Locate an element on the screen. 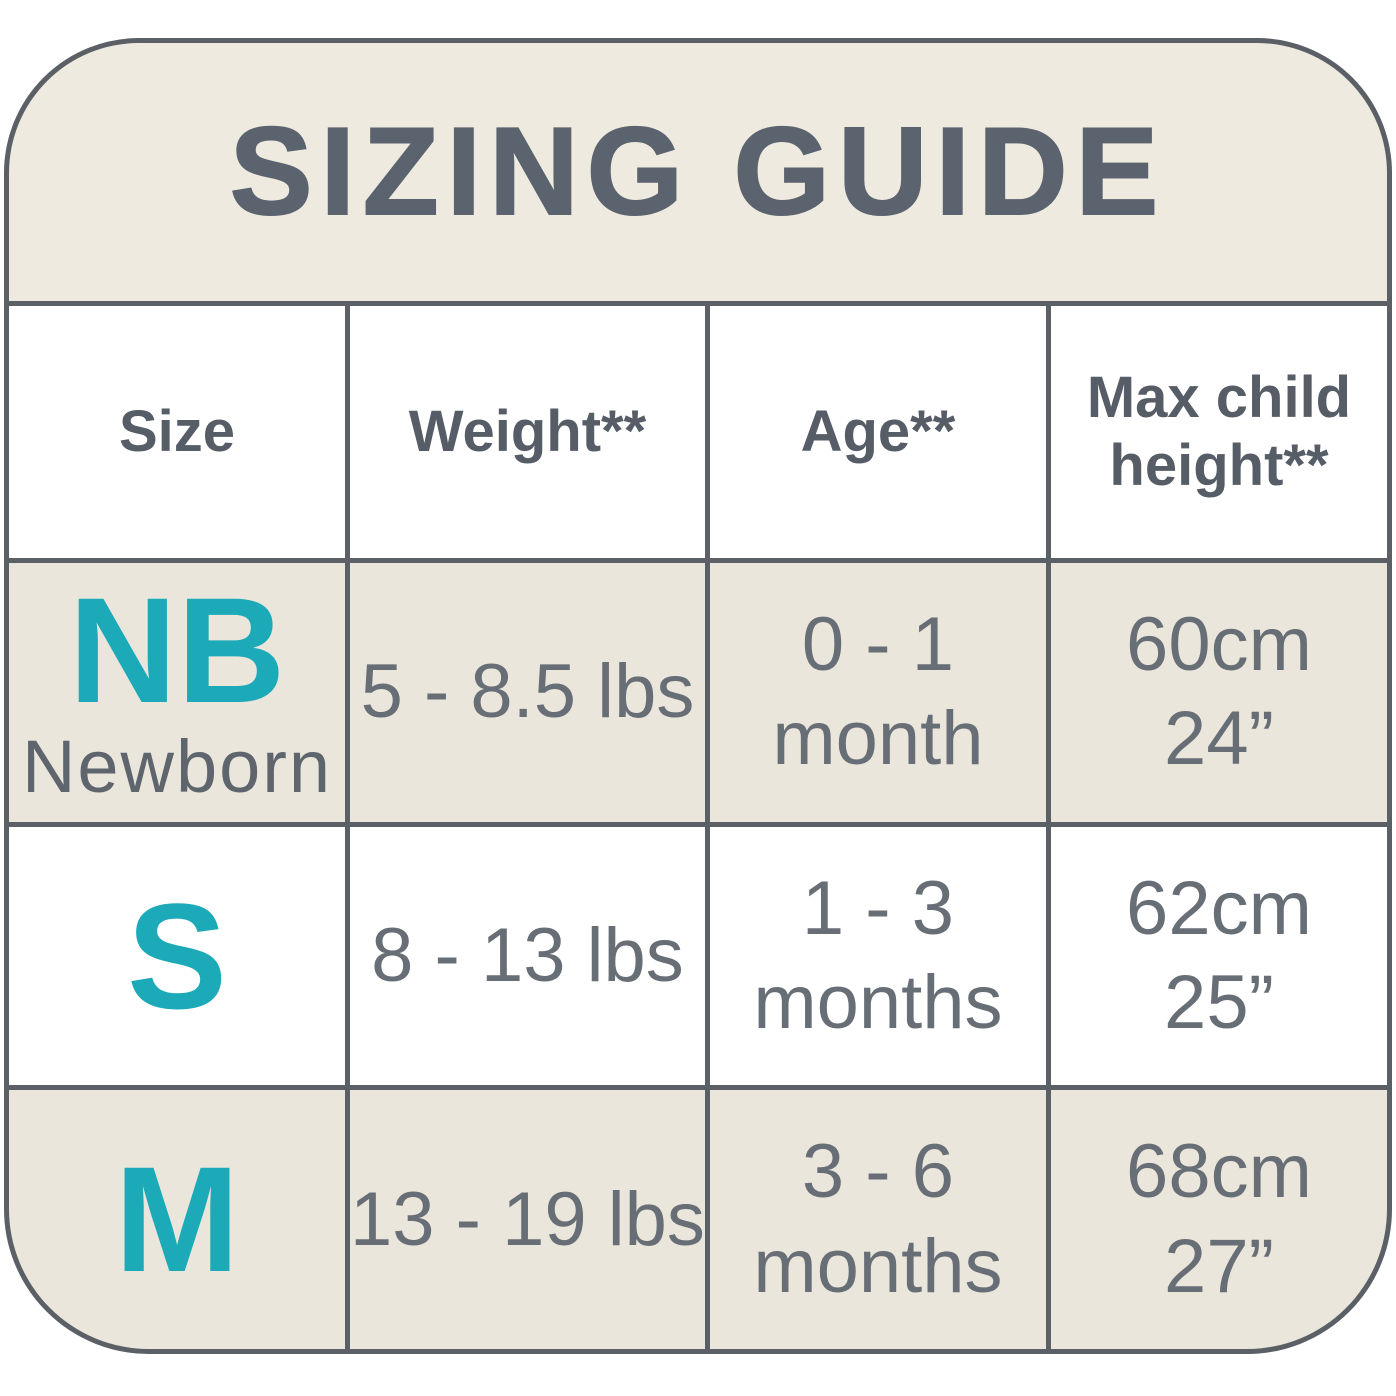 The image size is (1396, 1396). column-header-max-child-height-label: Max child height** is located at coordinates (1219, 431).